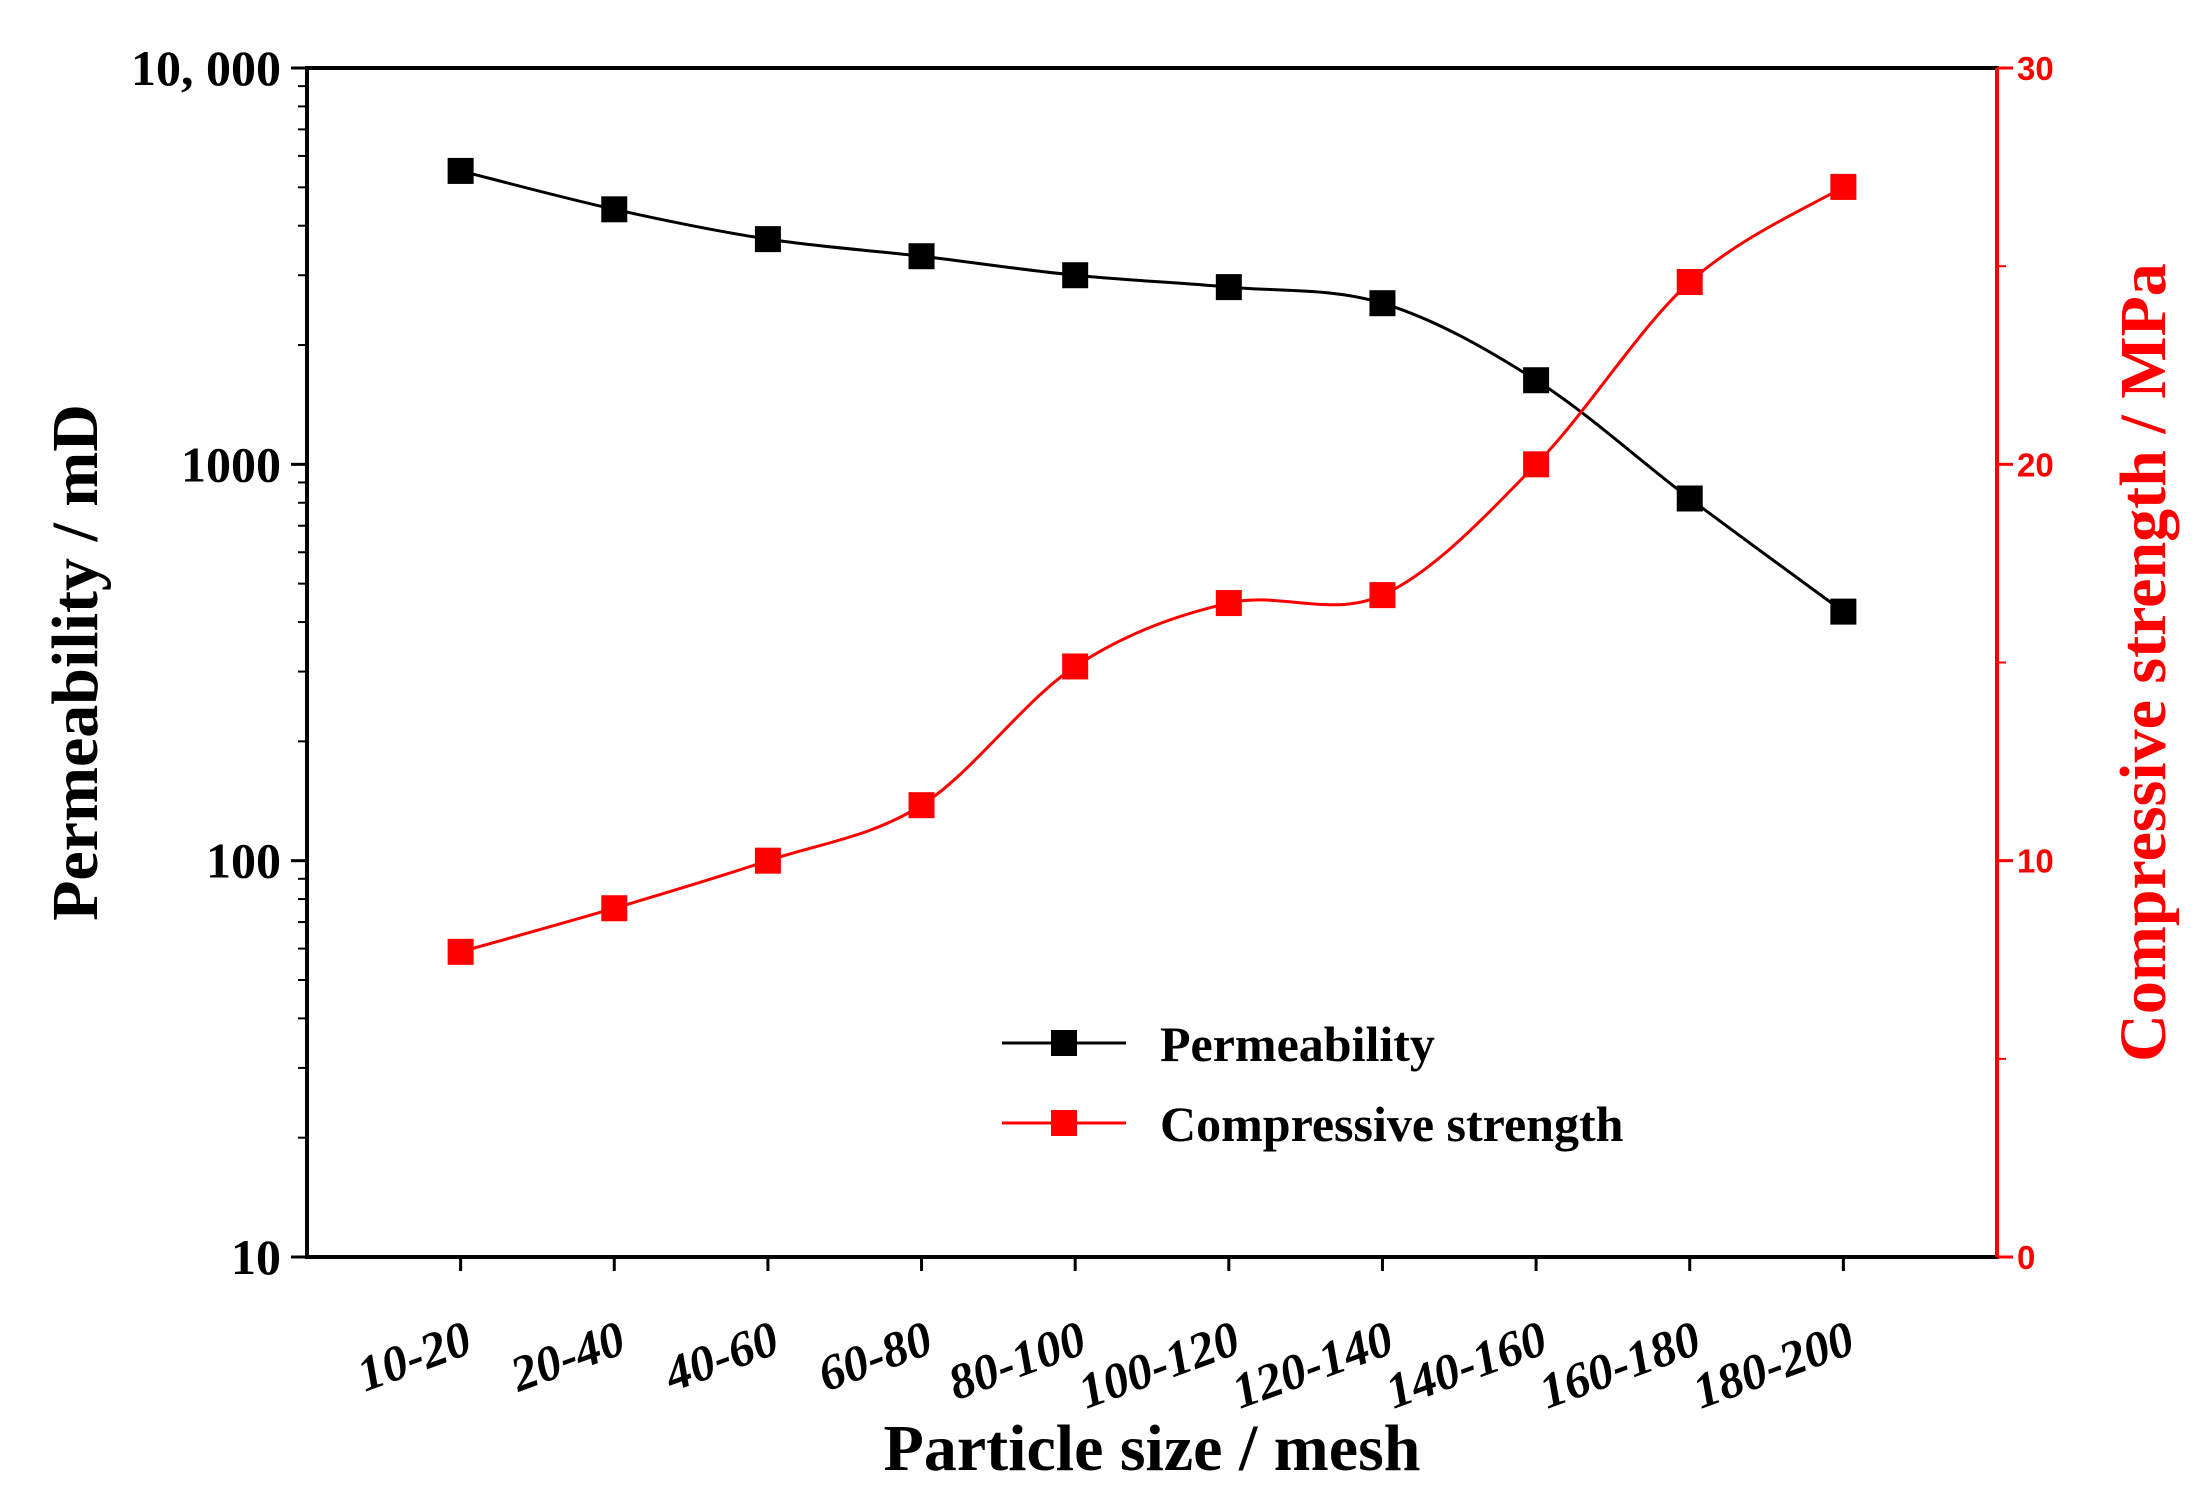 Image resolution: width=2197 pixels, height=1498 pixels. What do you see at coordinates (206, 68) in the screenshot?
I see `left-axis-tick-label: 10, 000` at bounding box center [206, 68].